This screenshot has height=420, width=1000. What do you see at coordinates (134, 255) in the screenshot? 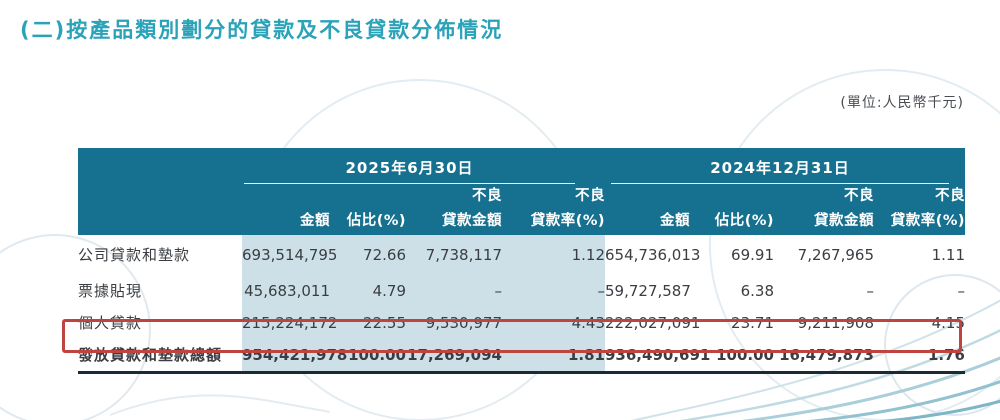
I see `row-label: 公司貸款和墊款` at bounding box center [134, 255].